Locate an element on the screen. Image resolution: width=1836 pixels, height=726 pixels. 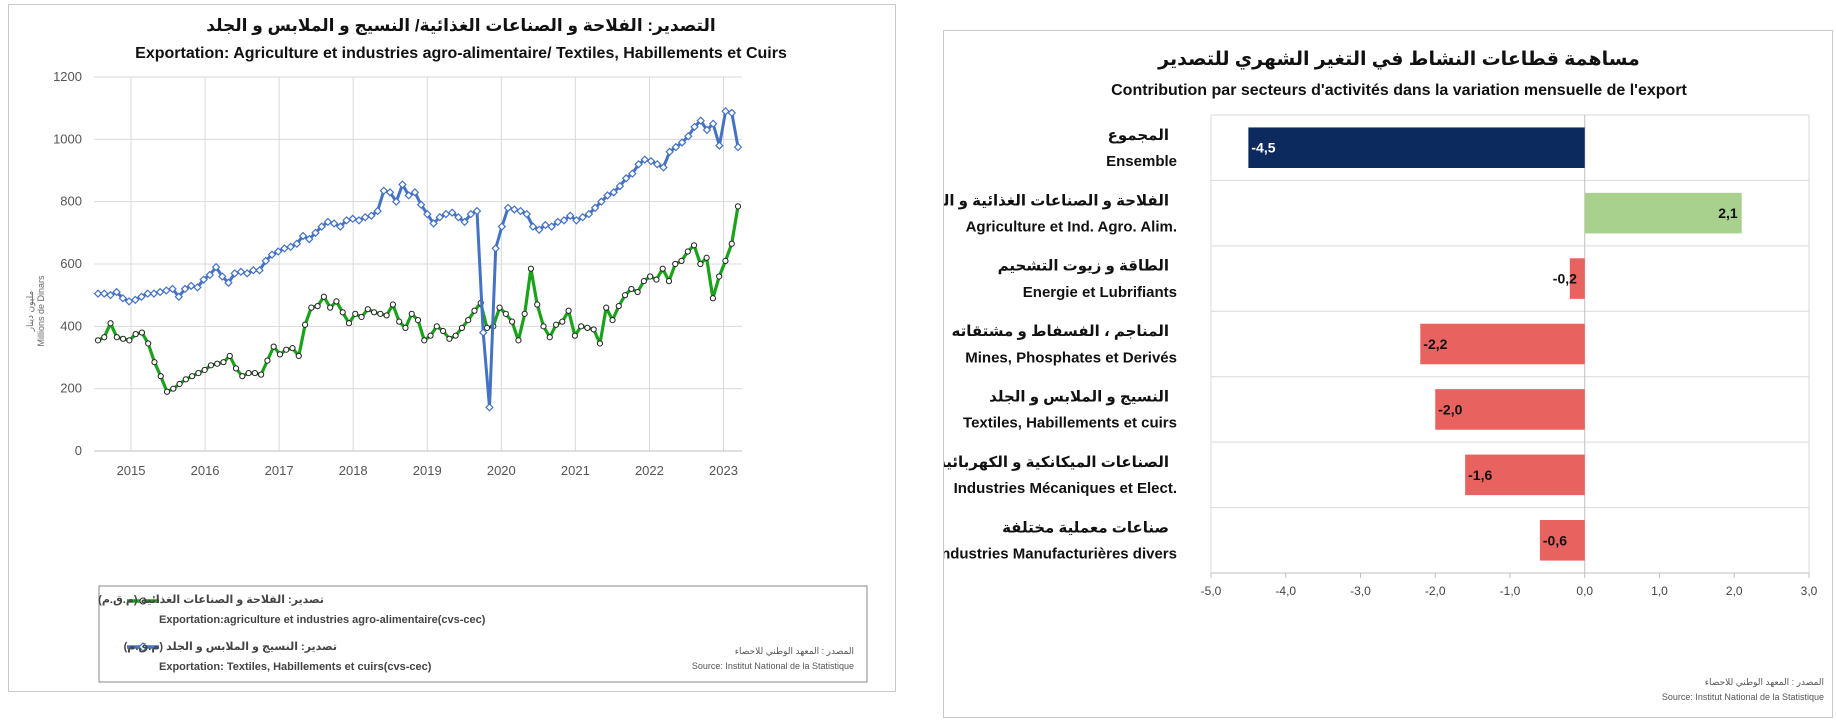
series-agri is located at coordinates (418, 299).